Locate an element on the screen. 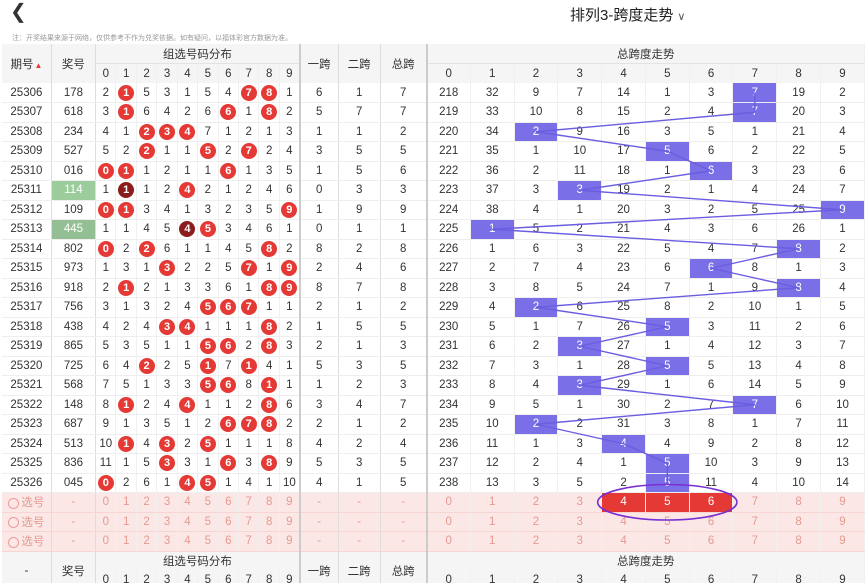 Image resolution: width=865 pixels, height=583 pixels. span-cell: 1 is located at coordinates (667, 385).